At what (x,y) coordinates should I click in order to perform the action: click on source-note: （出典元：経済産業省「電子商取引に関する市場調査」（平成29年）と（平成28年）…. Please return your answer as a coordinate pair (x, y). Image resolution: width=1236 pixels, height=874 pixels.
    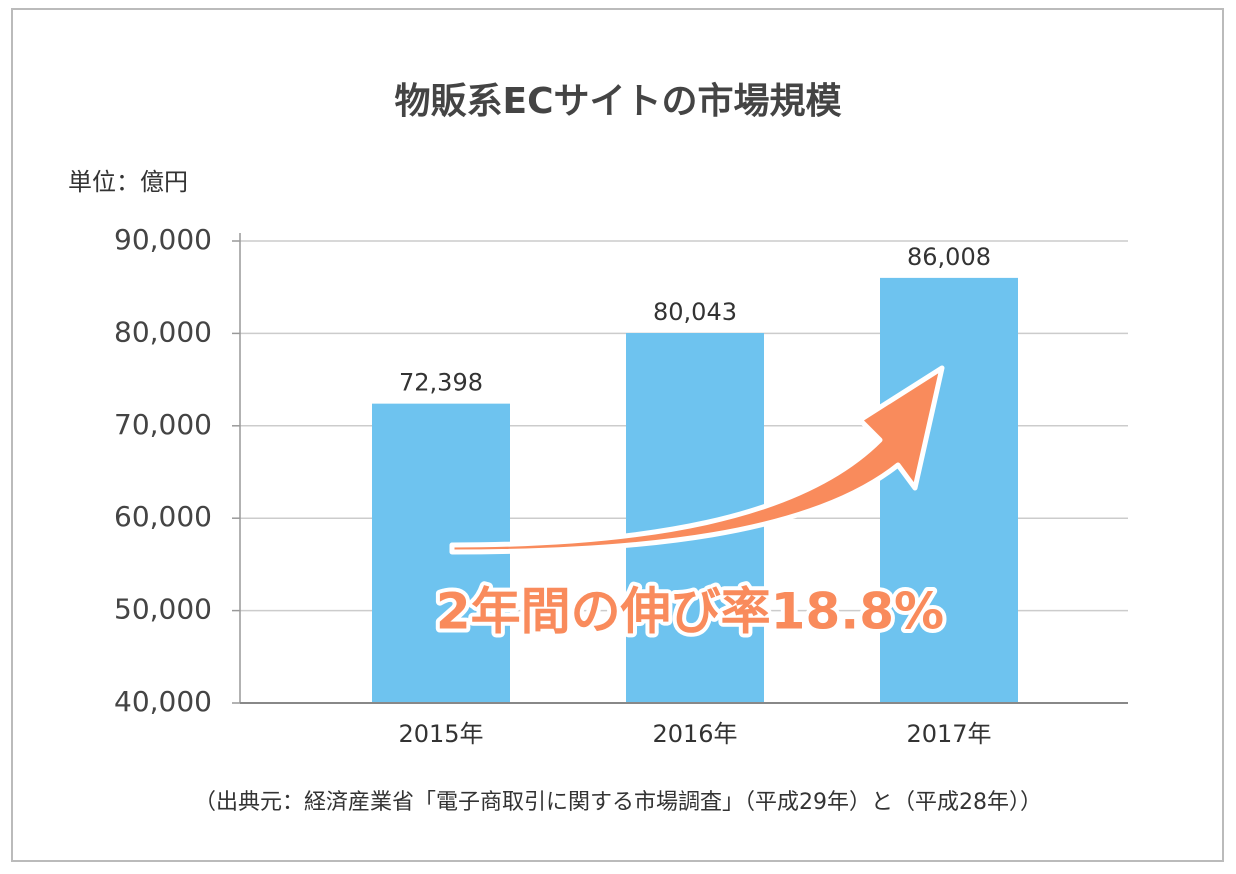
    Looking at the image, I should click on (618, 802).